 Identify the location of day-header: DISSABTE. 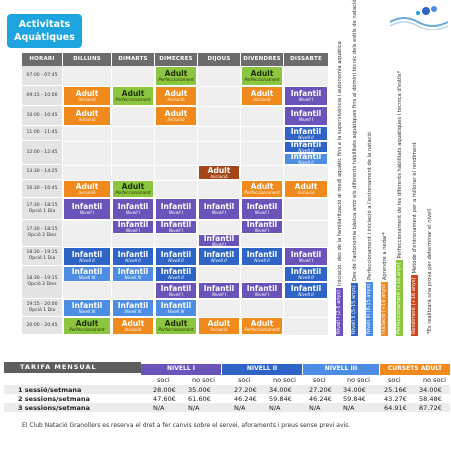
(306, 59).